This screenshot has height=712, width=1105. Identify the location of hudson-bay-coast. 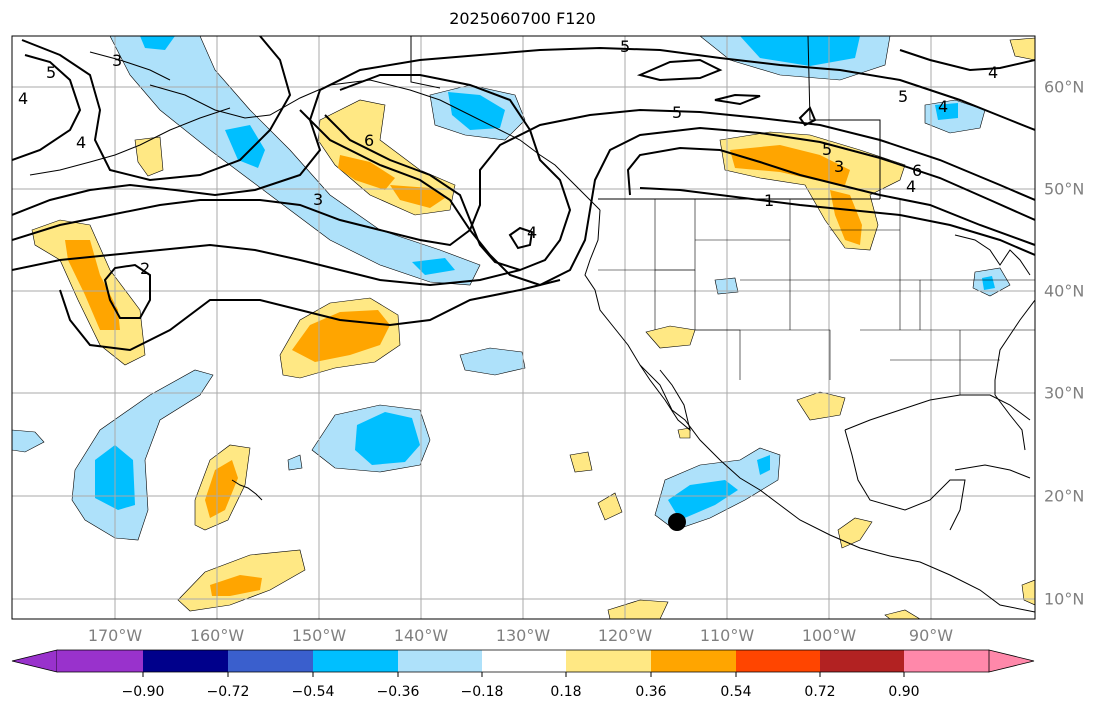
(844, 117).